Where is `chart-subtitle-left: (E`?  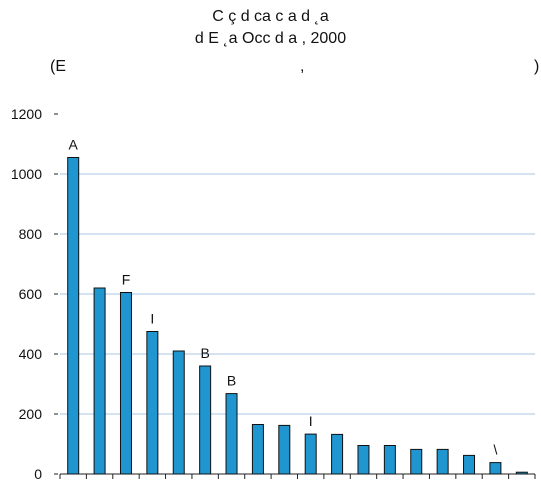 chart-subtitle-left: (E is located at coordinates (58, 66).